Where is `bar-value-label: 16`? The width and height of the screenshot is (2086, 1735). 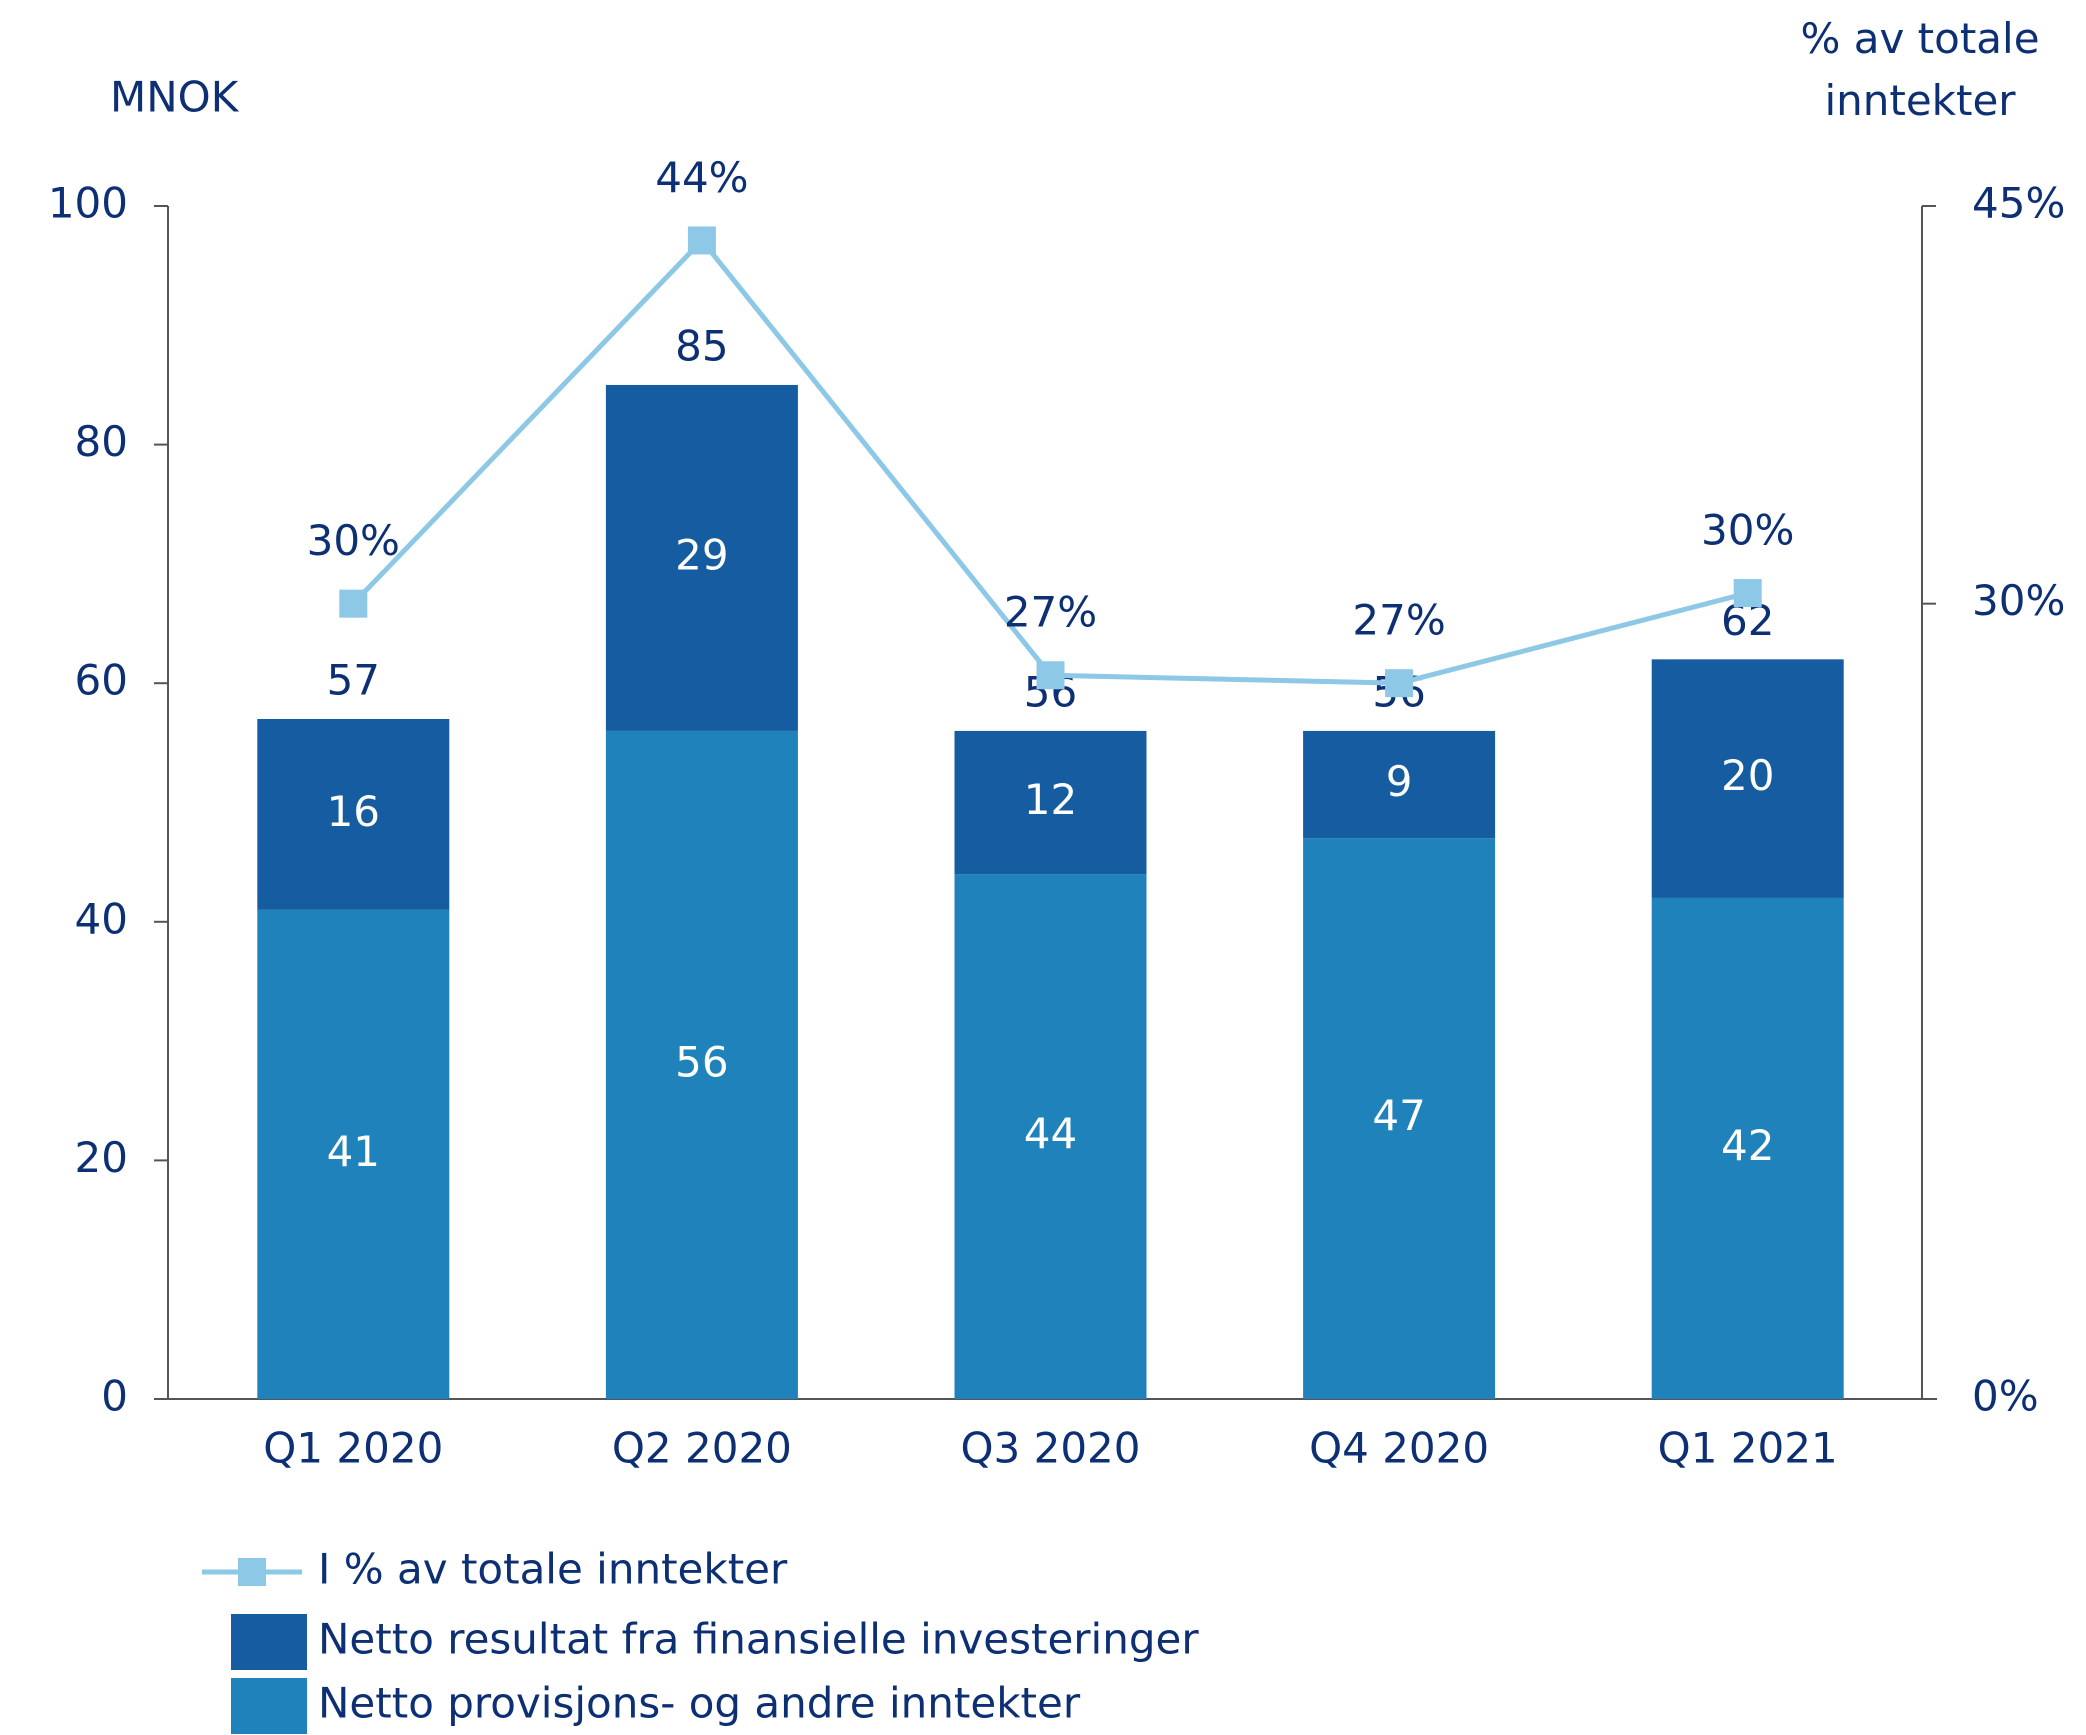 bar-value-label: 16 is located at coordinates (353, 811).